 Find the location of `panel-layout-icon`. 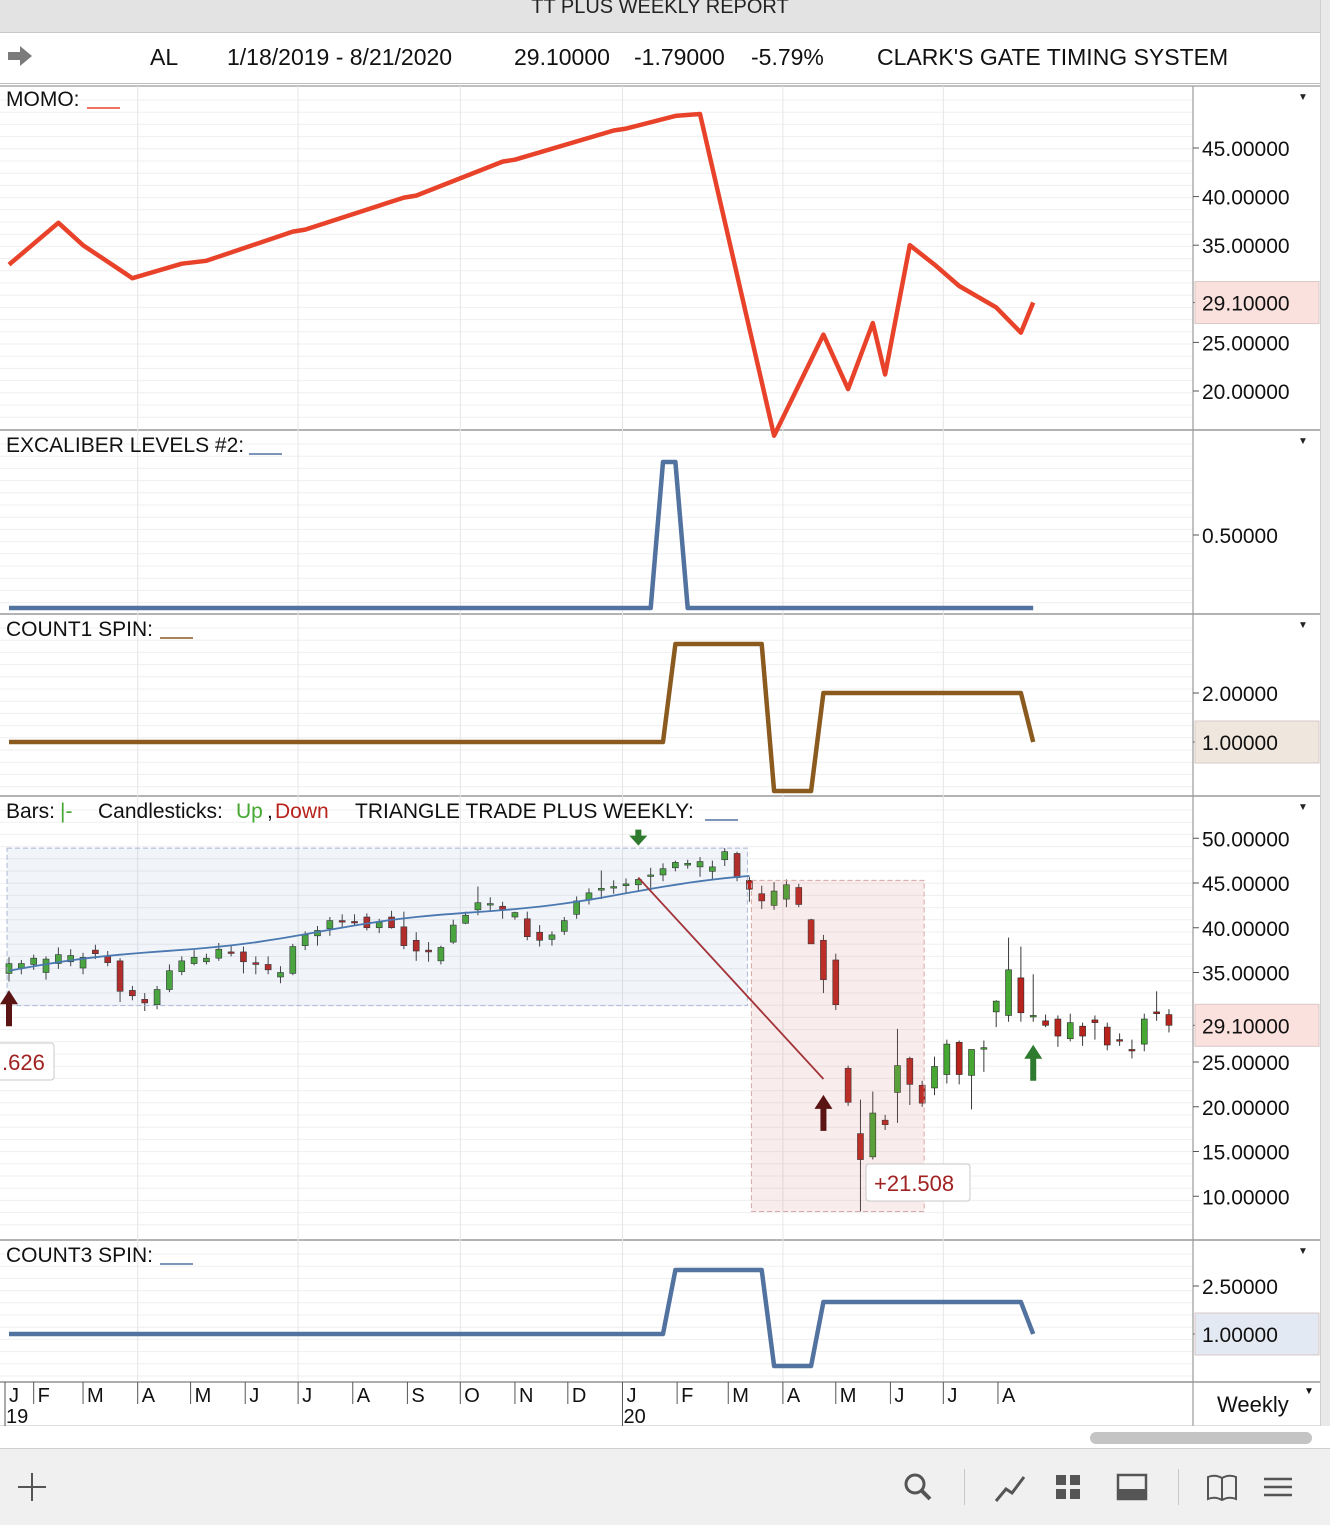

panel-layout-icon is located at coordinates (1132, 1487).